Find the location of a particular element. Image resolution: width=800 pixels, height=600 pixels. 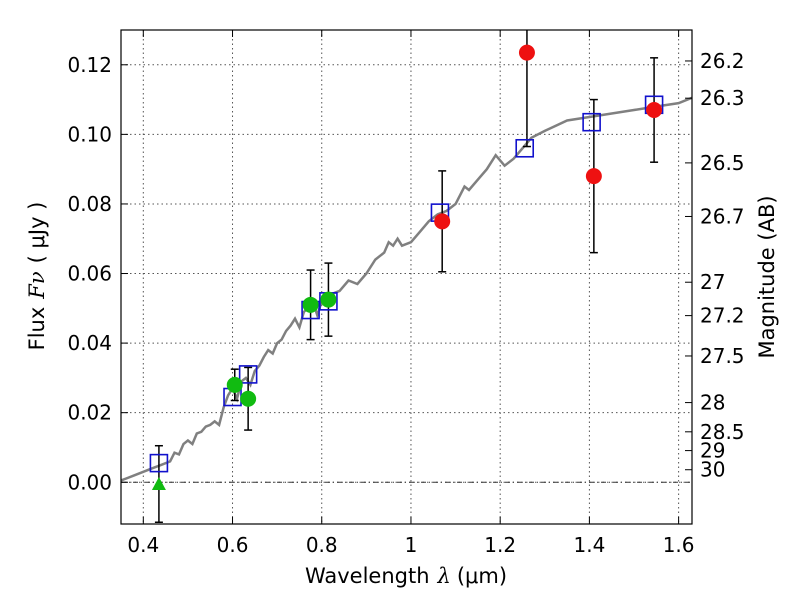

y-tick-label-3: 0.06 is located at coordinates (89, 274).